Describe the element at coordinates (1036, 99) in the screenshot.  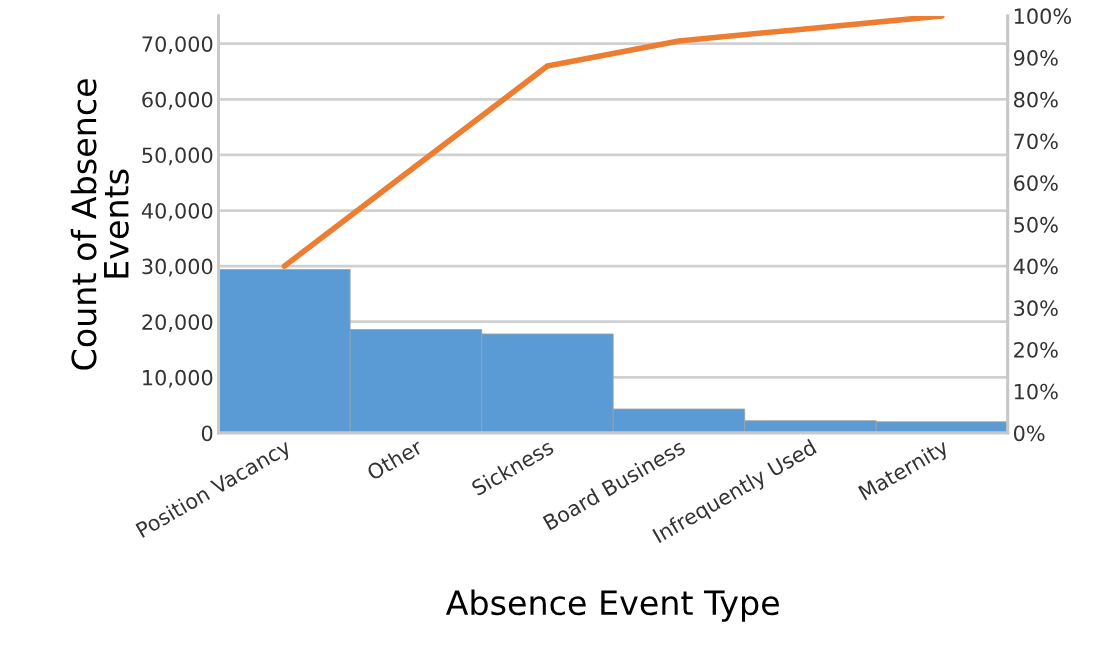
I see `y2-tick-label: 80%` at that location.